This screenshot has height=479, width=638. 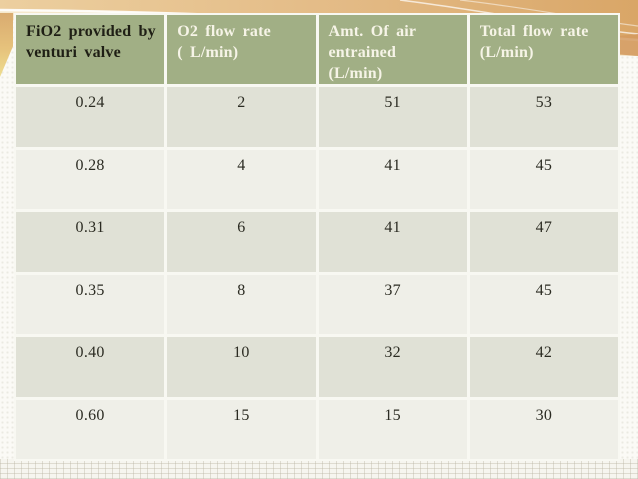 I want to click on table-cell: 4, so click(x=241, y=179).